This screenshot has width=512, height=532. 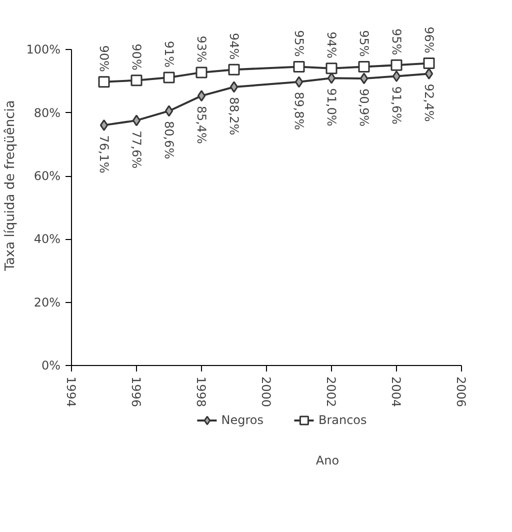 What do you see at coordinates (299, 111) in the screenshot?
I see `data-label: 89,8%` at bounding box center [299, 111].